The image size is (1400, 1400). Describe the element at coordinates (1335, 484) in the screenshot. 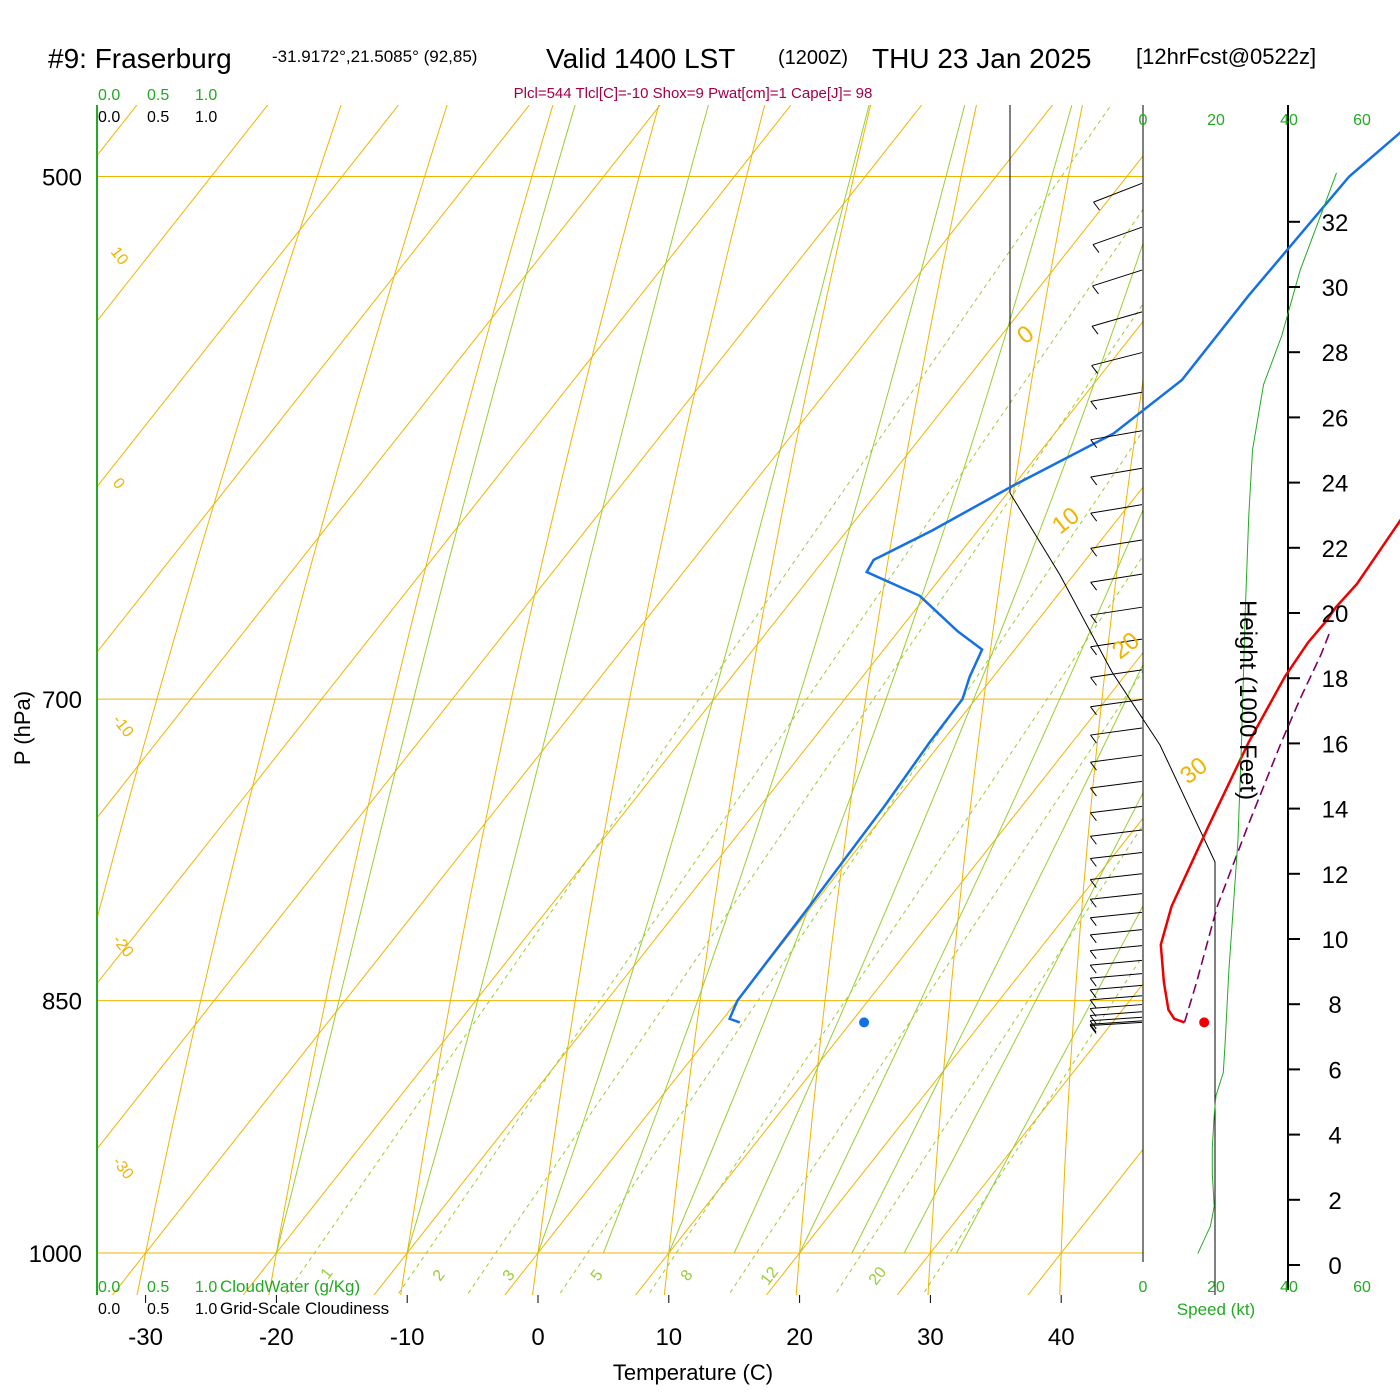

I see `height-tick-label: 24` at that location.